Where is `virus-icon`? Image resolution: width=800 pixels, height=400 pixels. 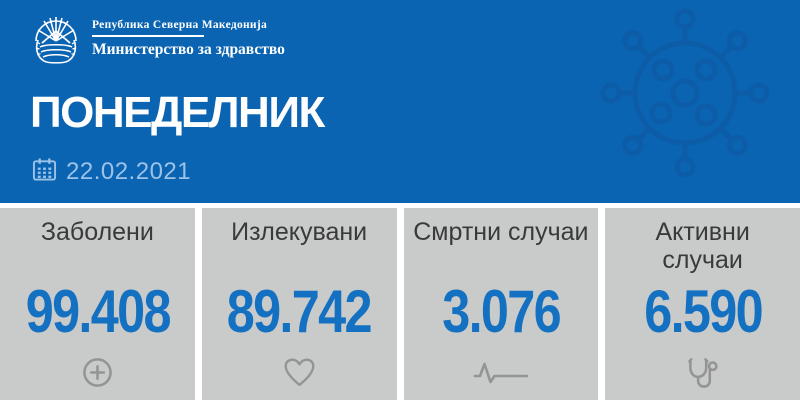 virus-icon is located at coordinates (685, 93).